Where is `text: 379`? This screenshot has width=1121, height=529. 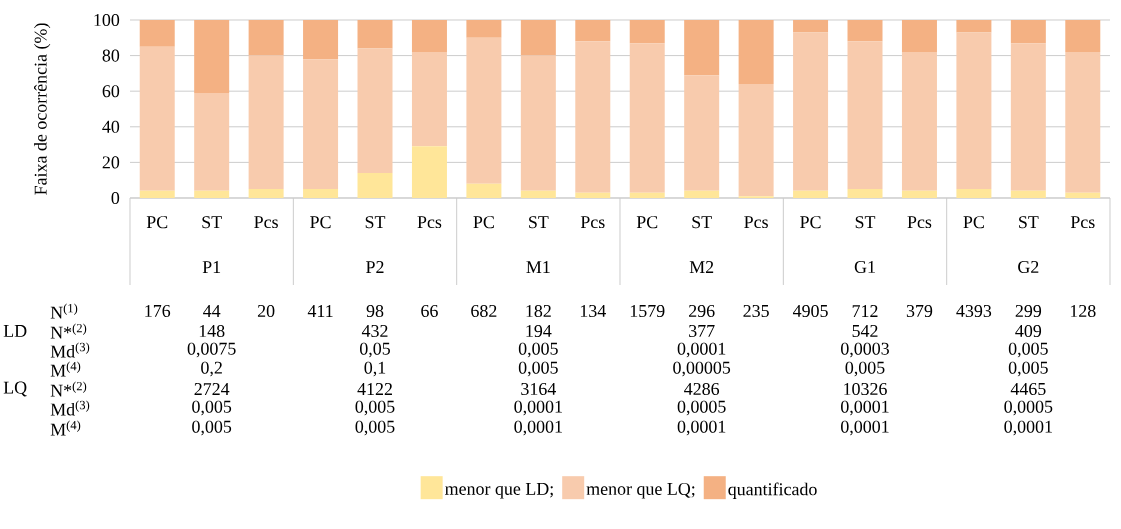
text: 379 is located at coordinates (919, 311).